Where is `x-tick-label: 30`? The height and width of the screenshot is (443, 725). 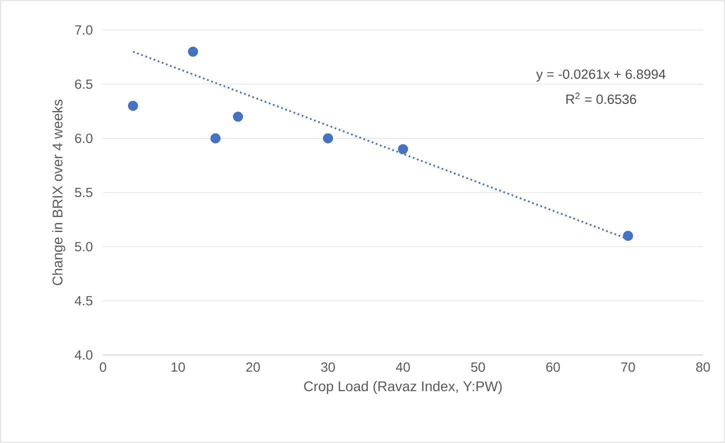
x-tick-label: 30 is located at coordinates (328, 367).